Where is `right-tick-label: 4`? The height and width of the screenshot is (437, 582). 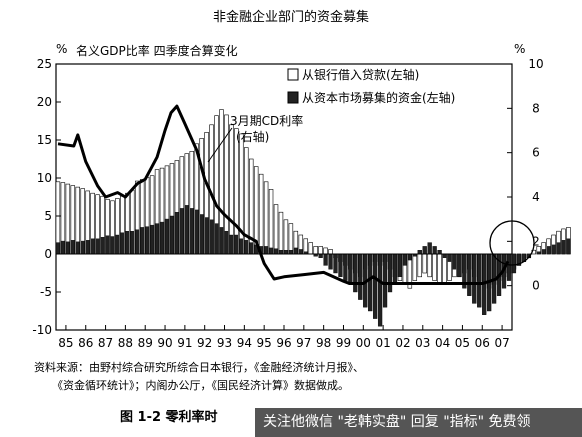
right-tick-label: 4 is located at coordinates (536, 197).